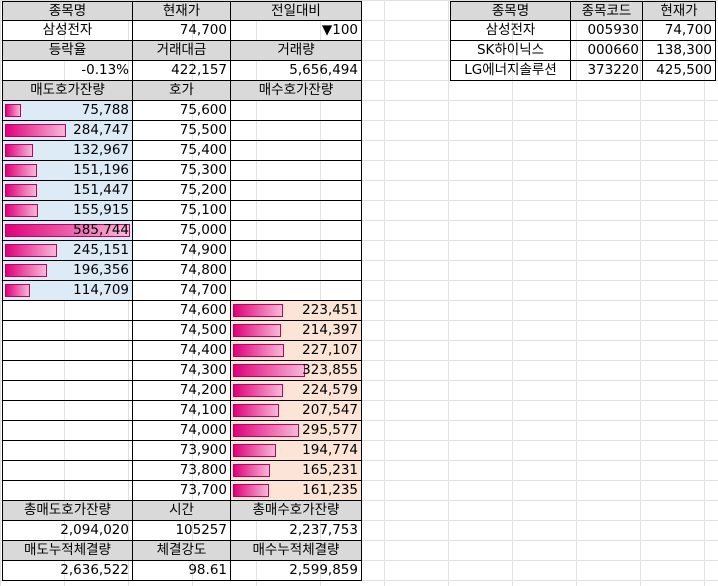 The width and height of the screenshot is (718, 586). What do you see at coordinates (607, 51) in the screenshot?
I see `list-code-cell: 000660` at bounding box center [607, 51].